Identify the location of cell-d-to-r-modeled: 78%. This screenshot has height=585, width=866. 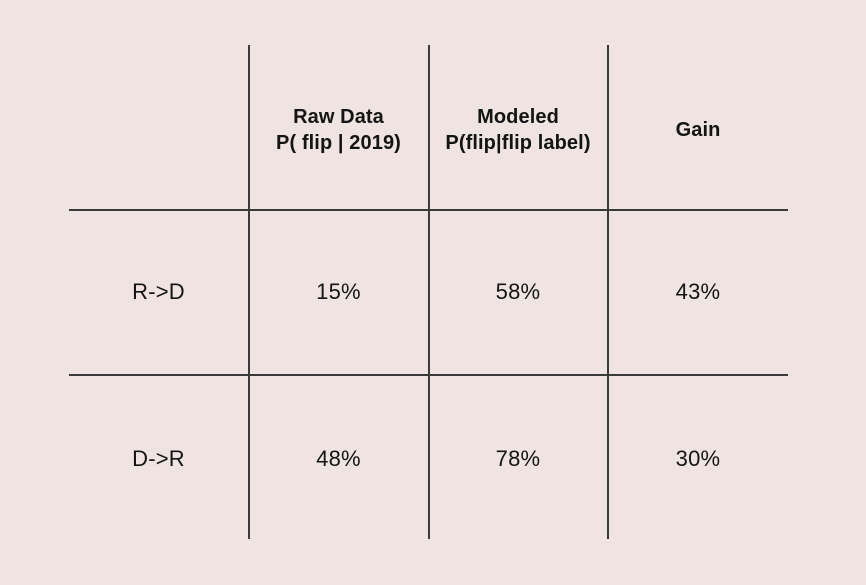
(518, 458).